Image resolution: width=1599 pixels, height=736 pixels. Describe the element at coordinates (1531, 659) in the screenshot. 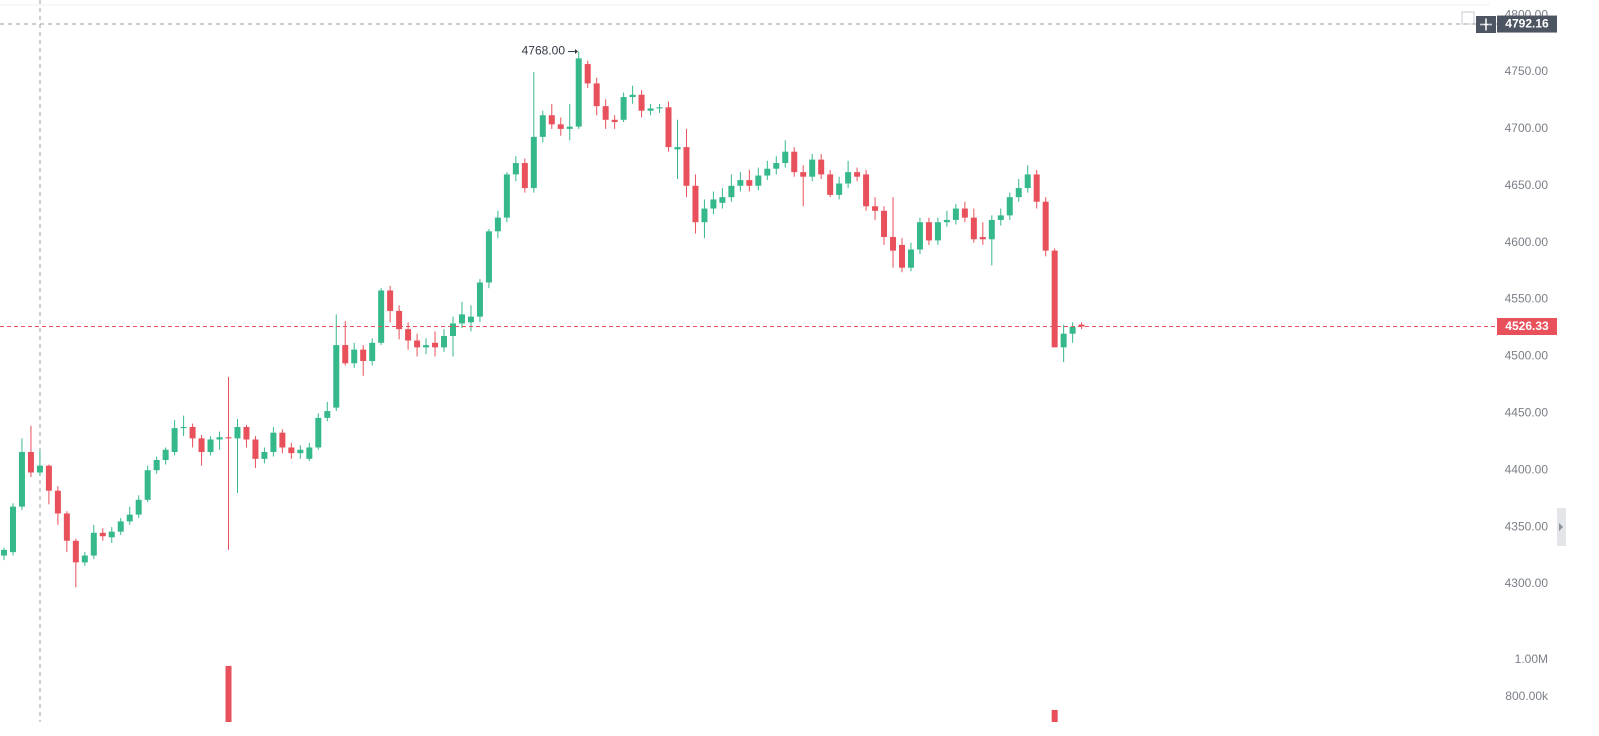

I see `volume-tick-label: 1.00M` at that location.